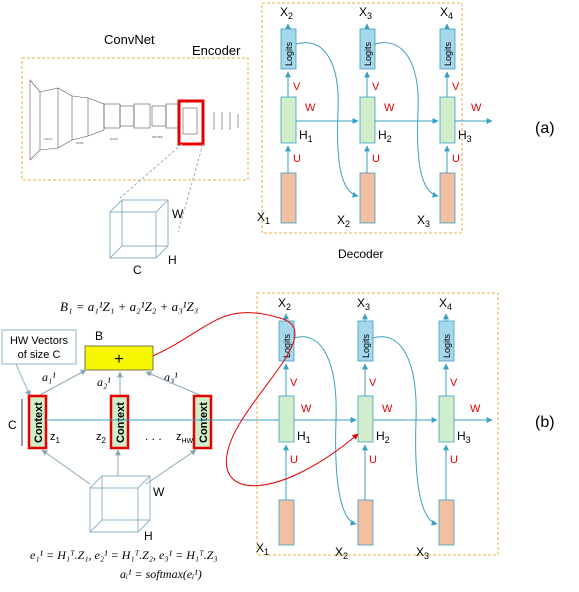 The width and height of the screenshot is (579, 592). Describe the element at coordinates (360, 254) in the screenshot. I see `decoder-label: Decoder` at that location.